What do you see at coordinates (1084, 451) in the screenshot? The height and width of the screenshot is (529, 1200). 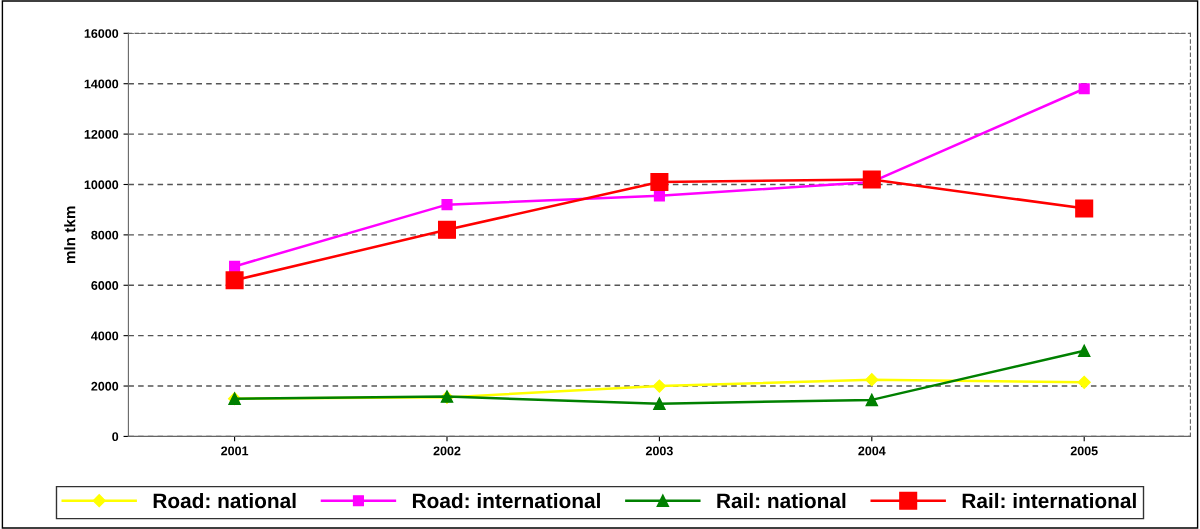 I see `x-tick-label: 2005` at bounding box center [1084, 451].